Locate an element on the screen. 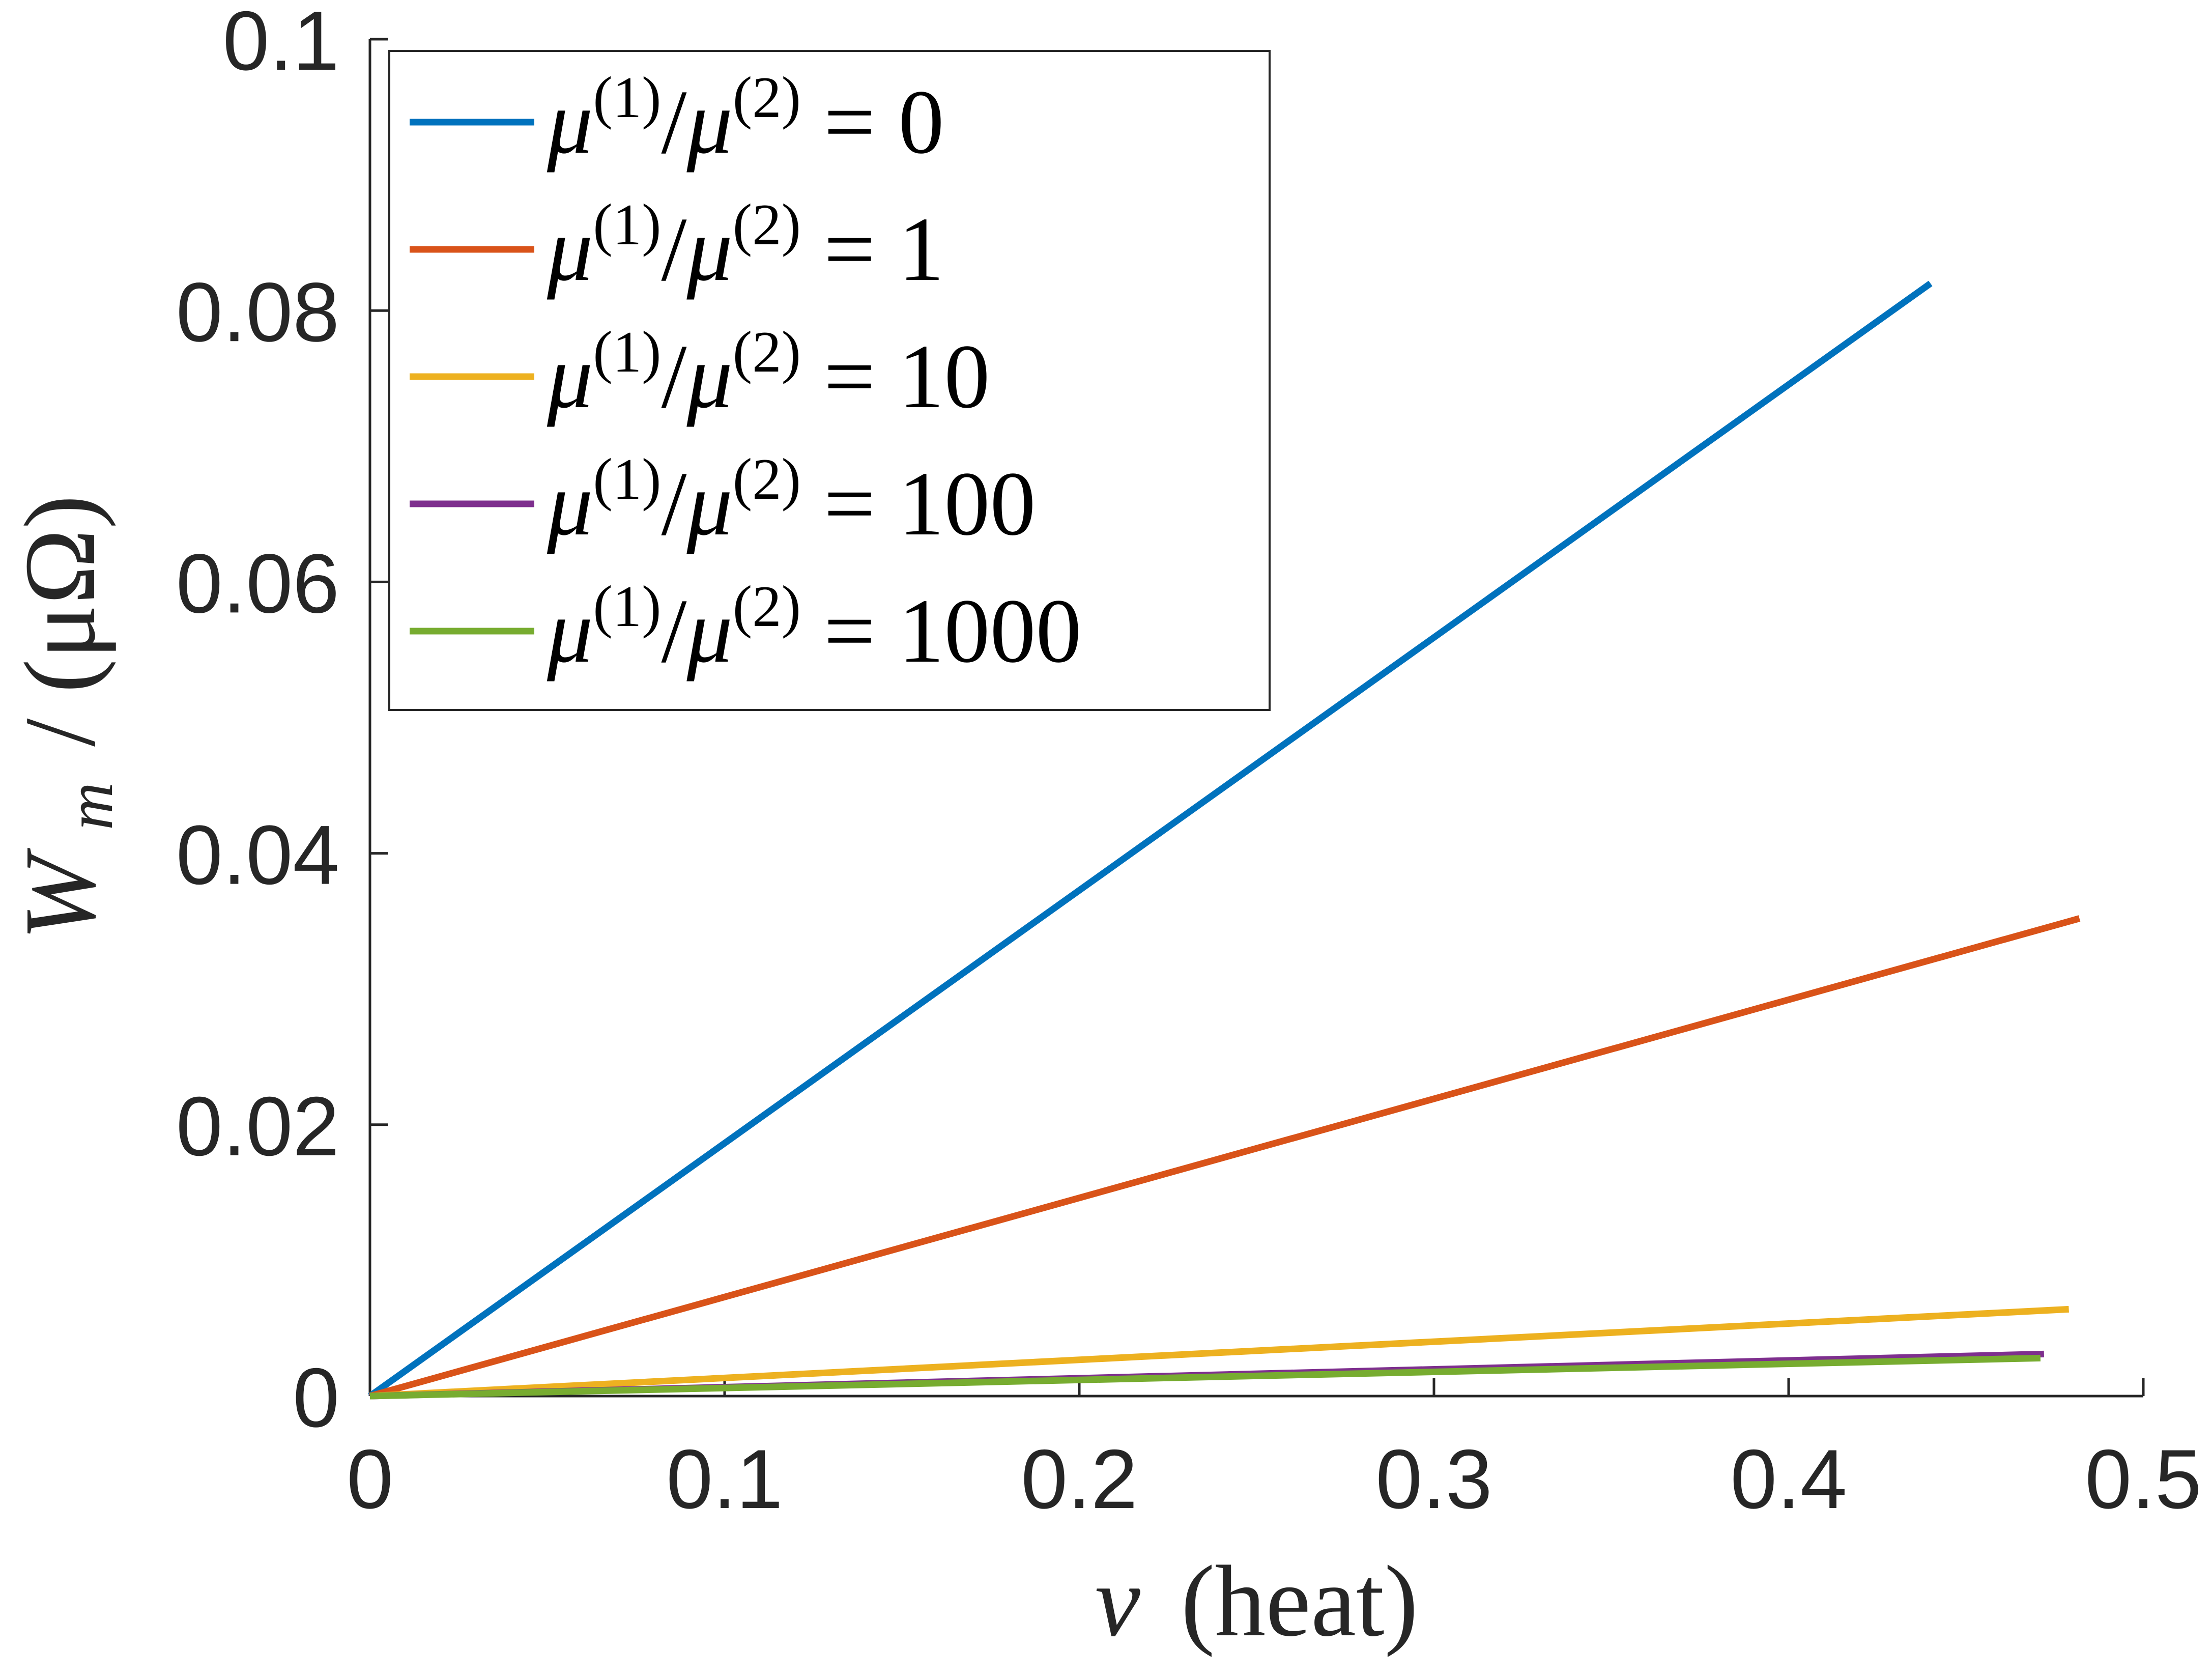 Image resolution: width=2212 pixels, height=1676 pixels. legend-label: μ(1)/μ(2) = 1 is located at coordinates (746, 246).